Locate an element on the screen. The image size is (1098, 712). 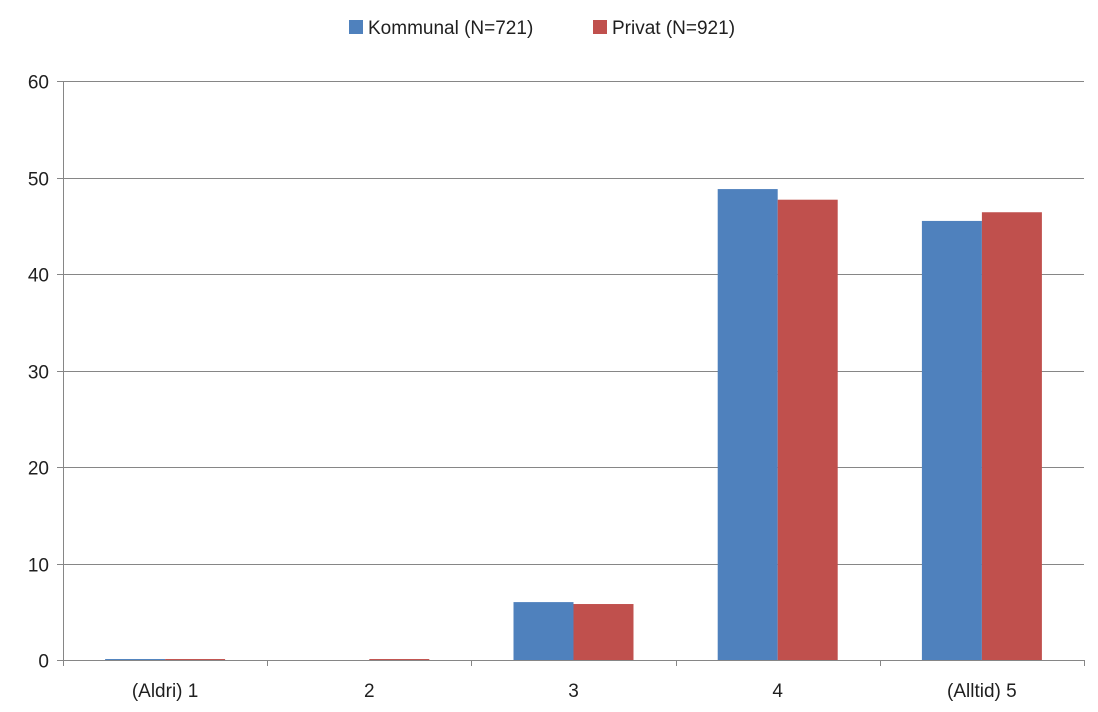
y-axis: 0 10 20 30 40 50 60 is located at coordinates (46, 373).